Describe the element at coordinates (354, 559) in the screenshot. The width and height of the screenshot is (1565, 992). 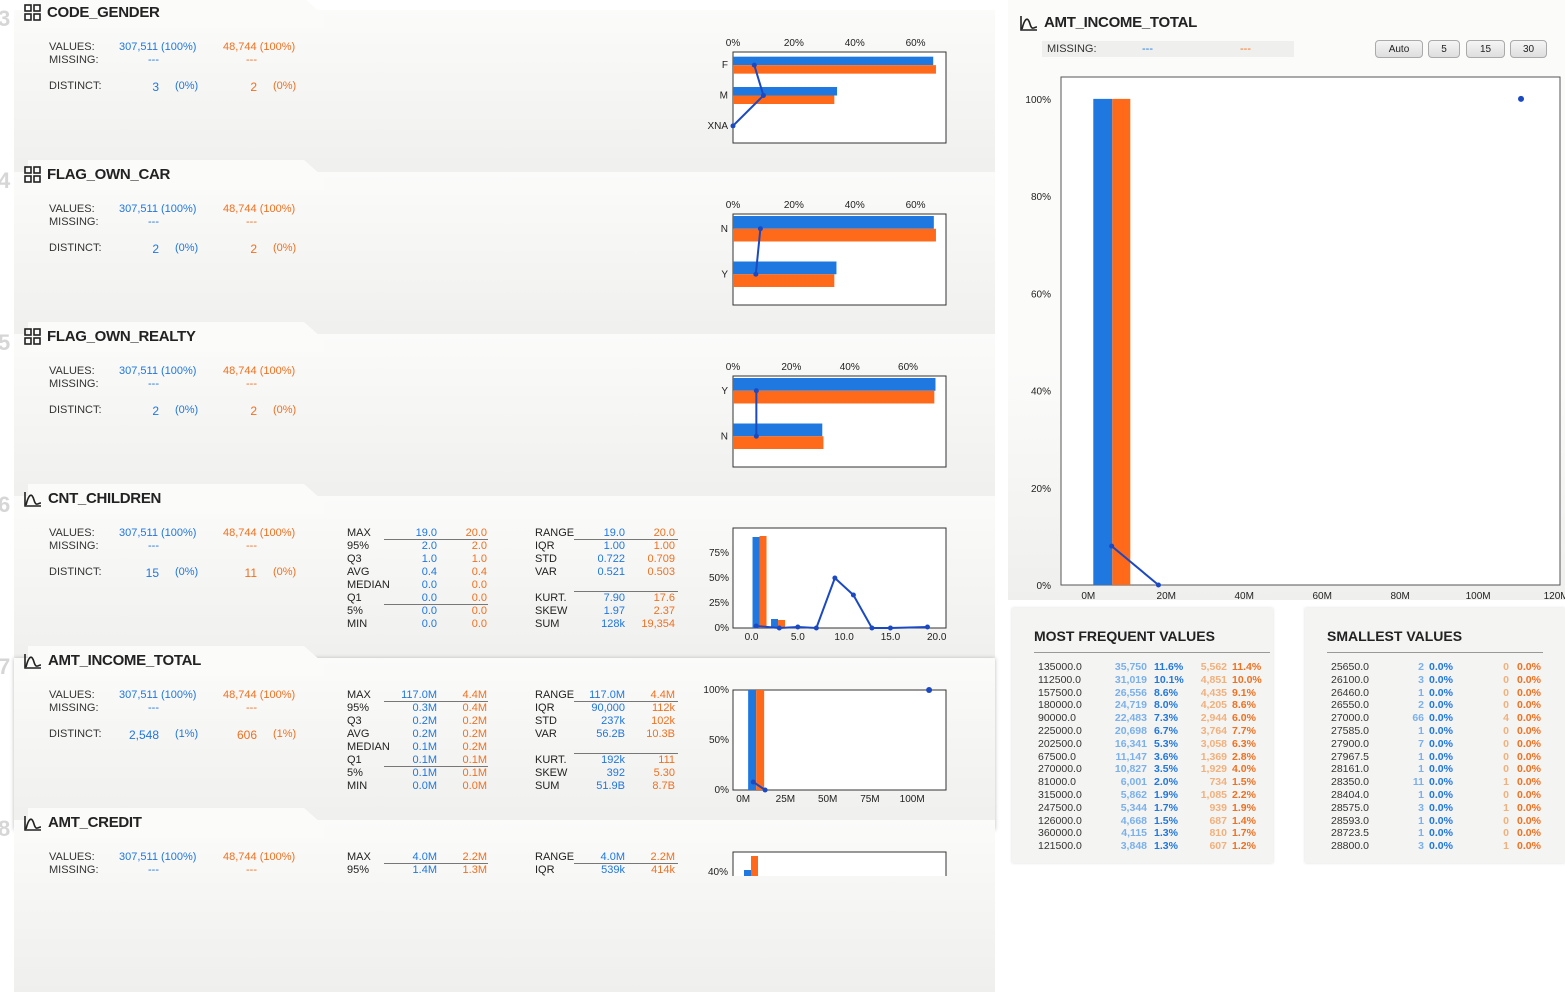
I see `stat-label: Q3` at that location.